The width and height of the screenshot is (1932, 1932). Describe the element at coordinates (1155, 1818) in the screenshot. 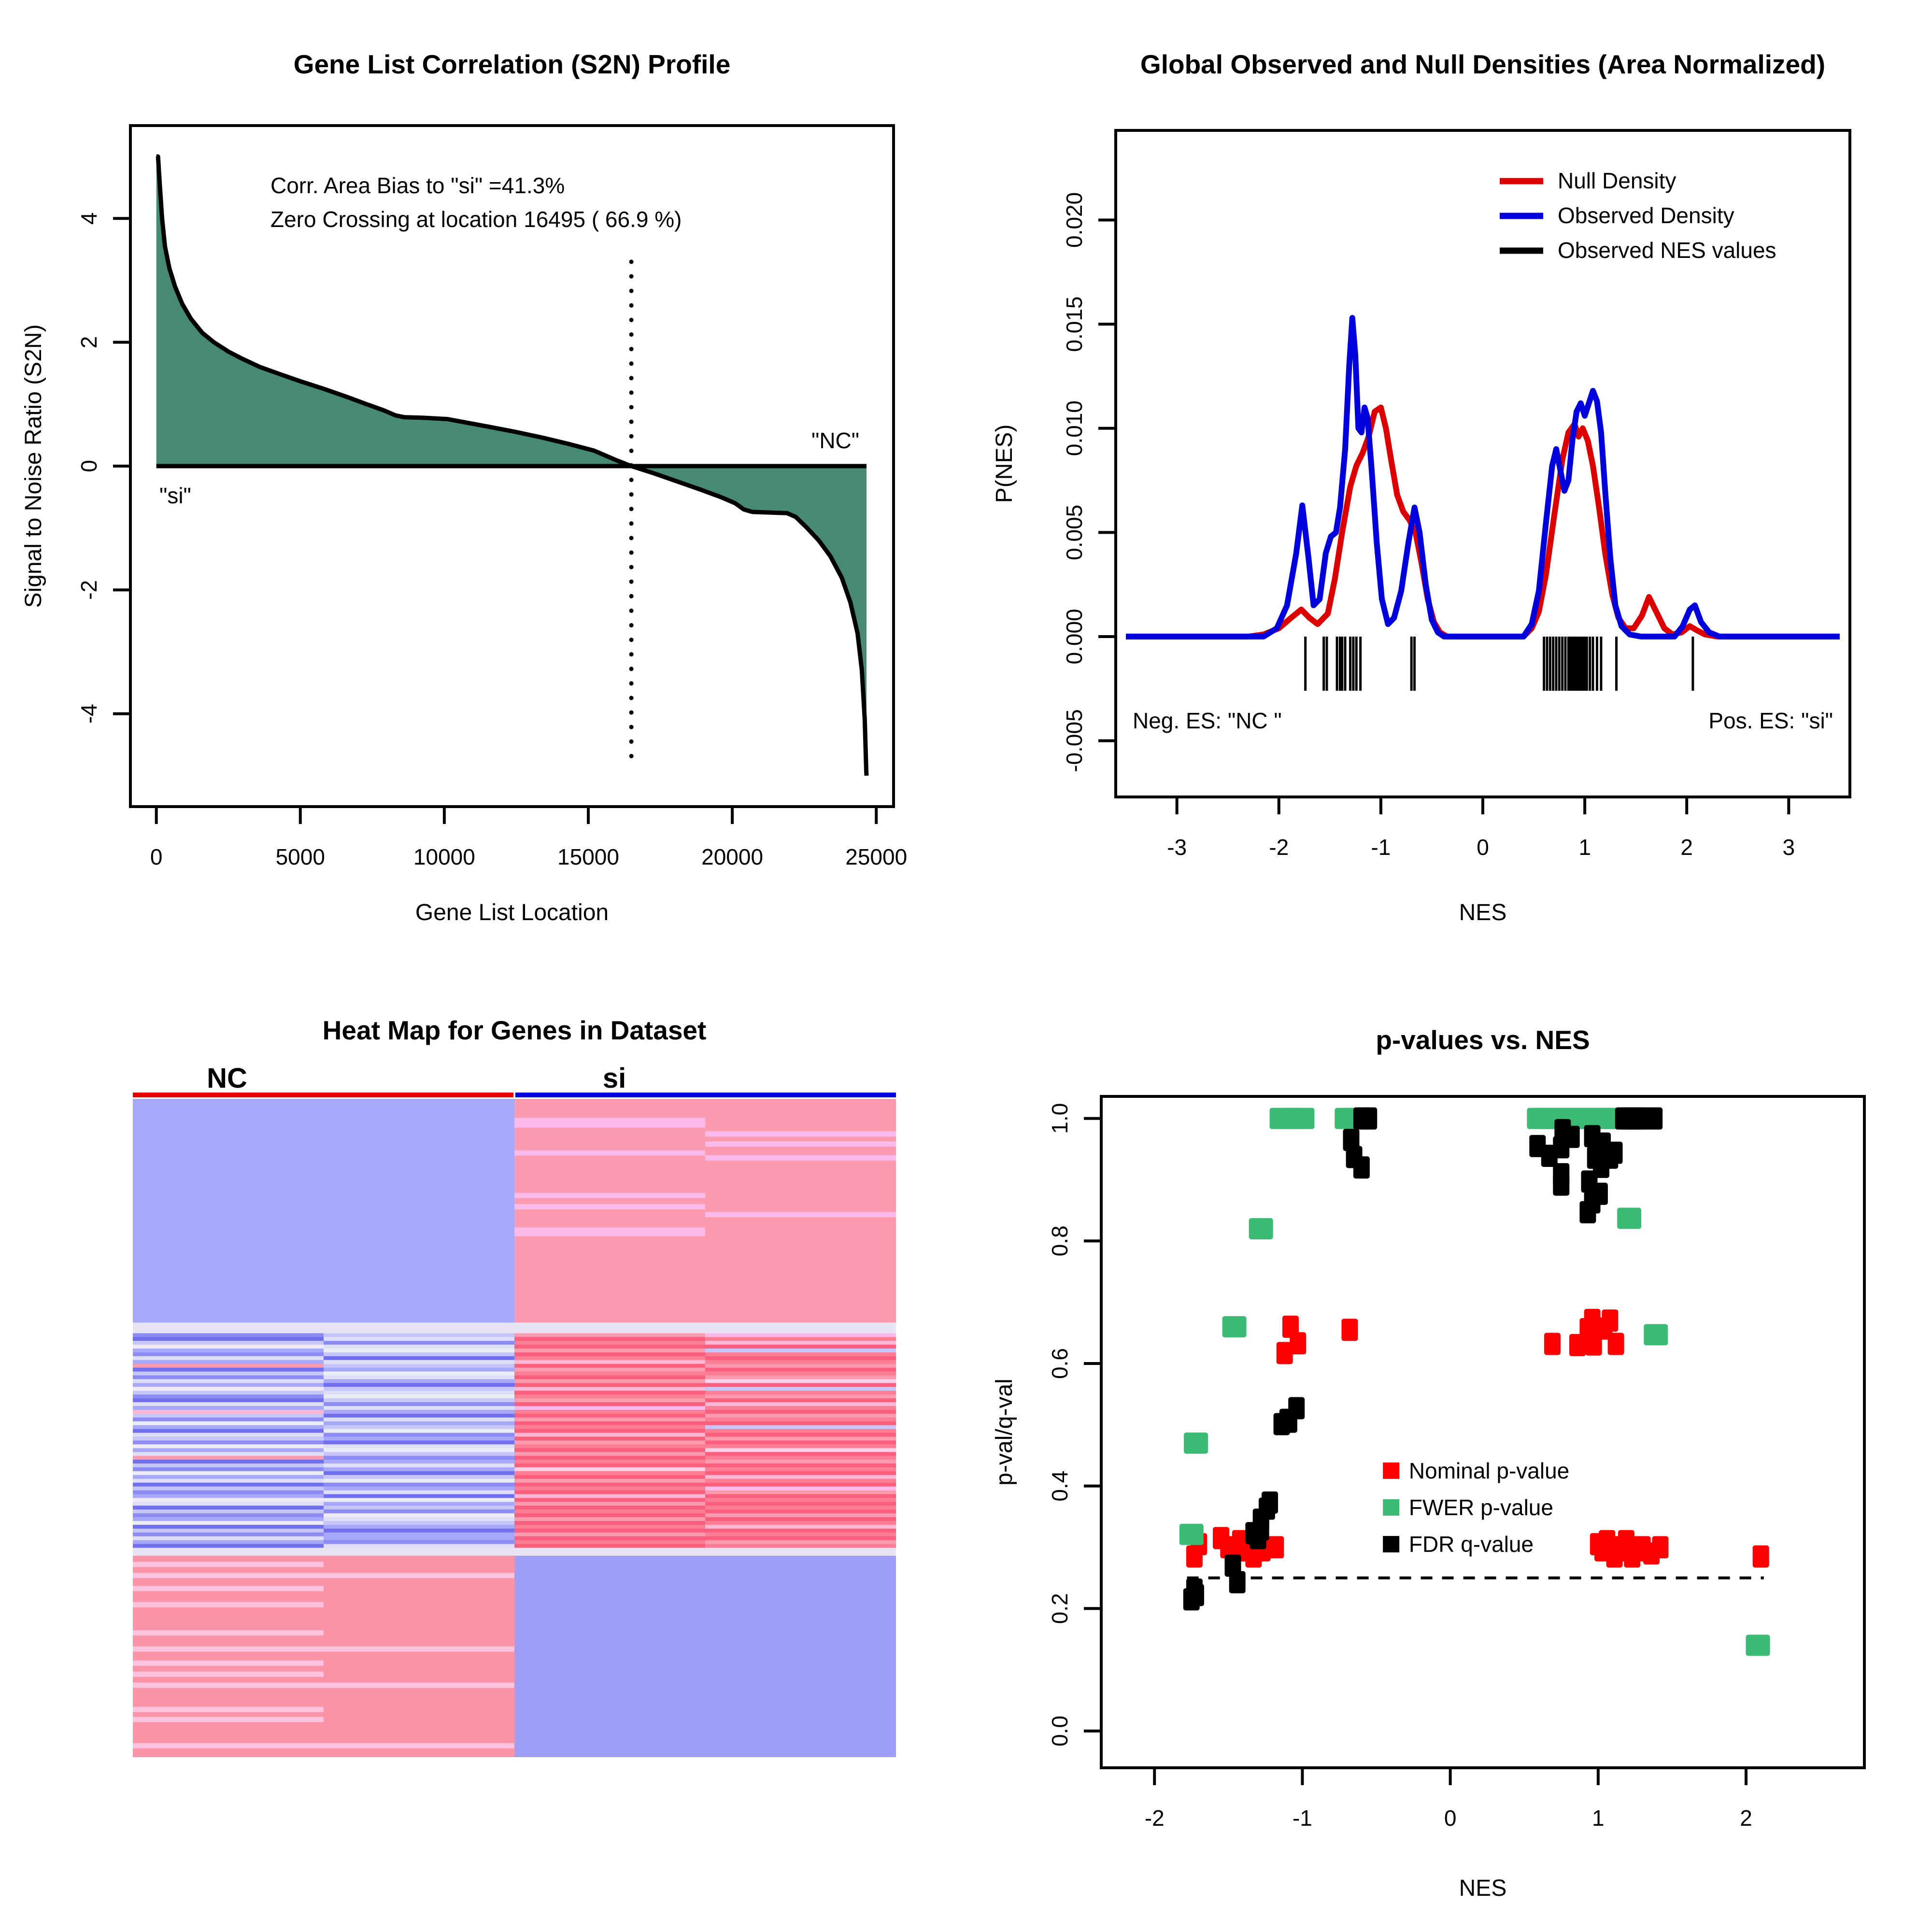

I see `x-tick-label: -2` at that location.